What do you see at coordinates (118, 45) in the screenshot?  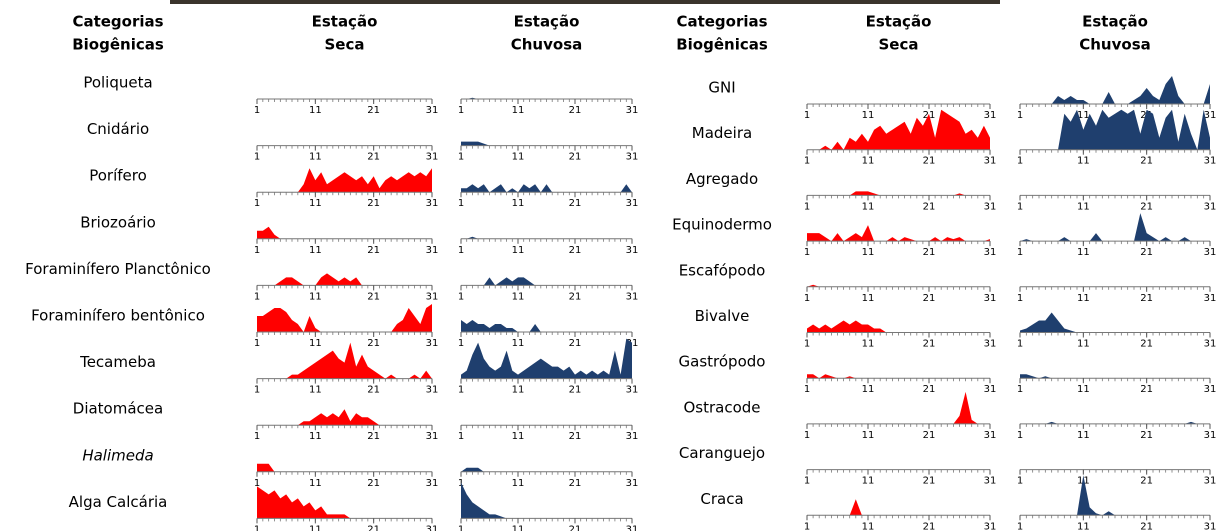 I see `column-header: Biogênicas` at bounding box center [118, 45].